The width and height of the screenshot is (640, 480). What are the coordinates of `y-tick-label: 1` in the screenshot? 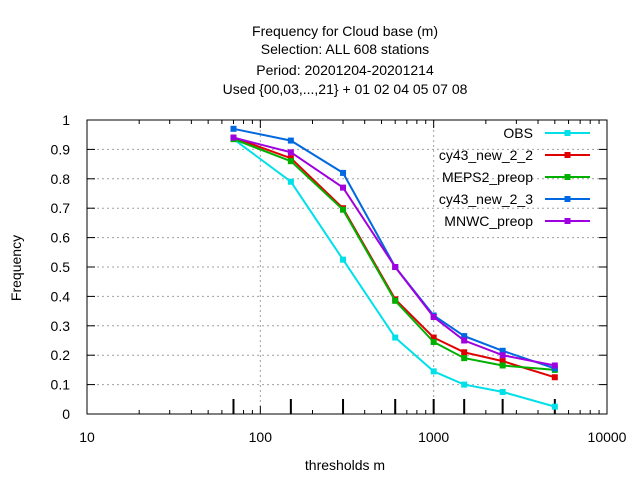 It's located at (66, 120).